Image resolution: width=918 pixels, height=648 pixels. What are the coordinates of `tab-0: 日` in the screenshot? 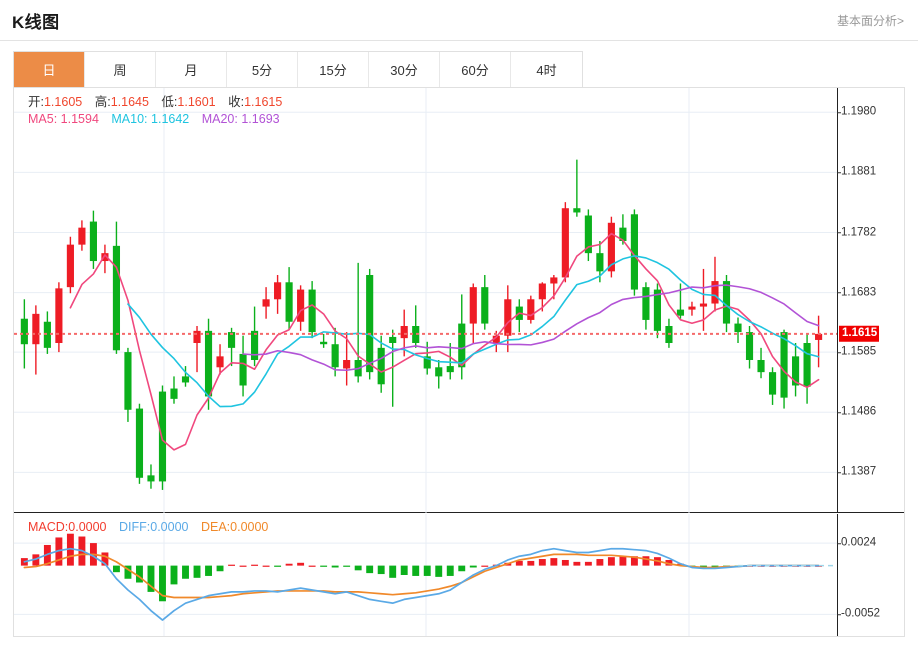 It's located at (49, 69).